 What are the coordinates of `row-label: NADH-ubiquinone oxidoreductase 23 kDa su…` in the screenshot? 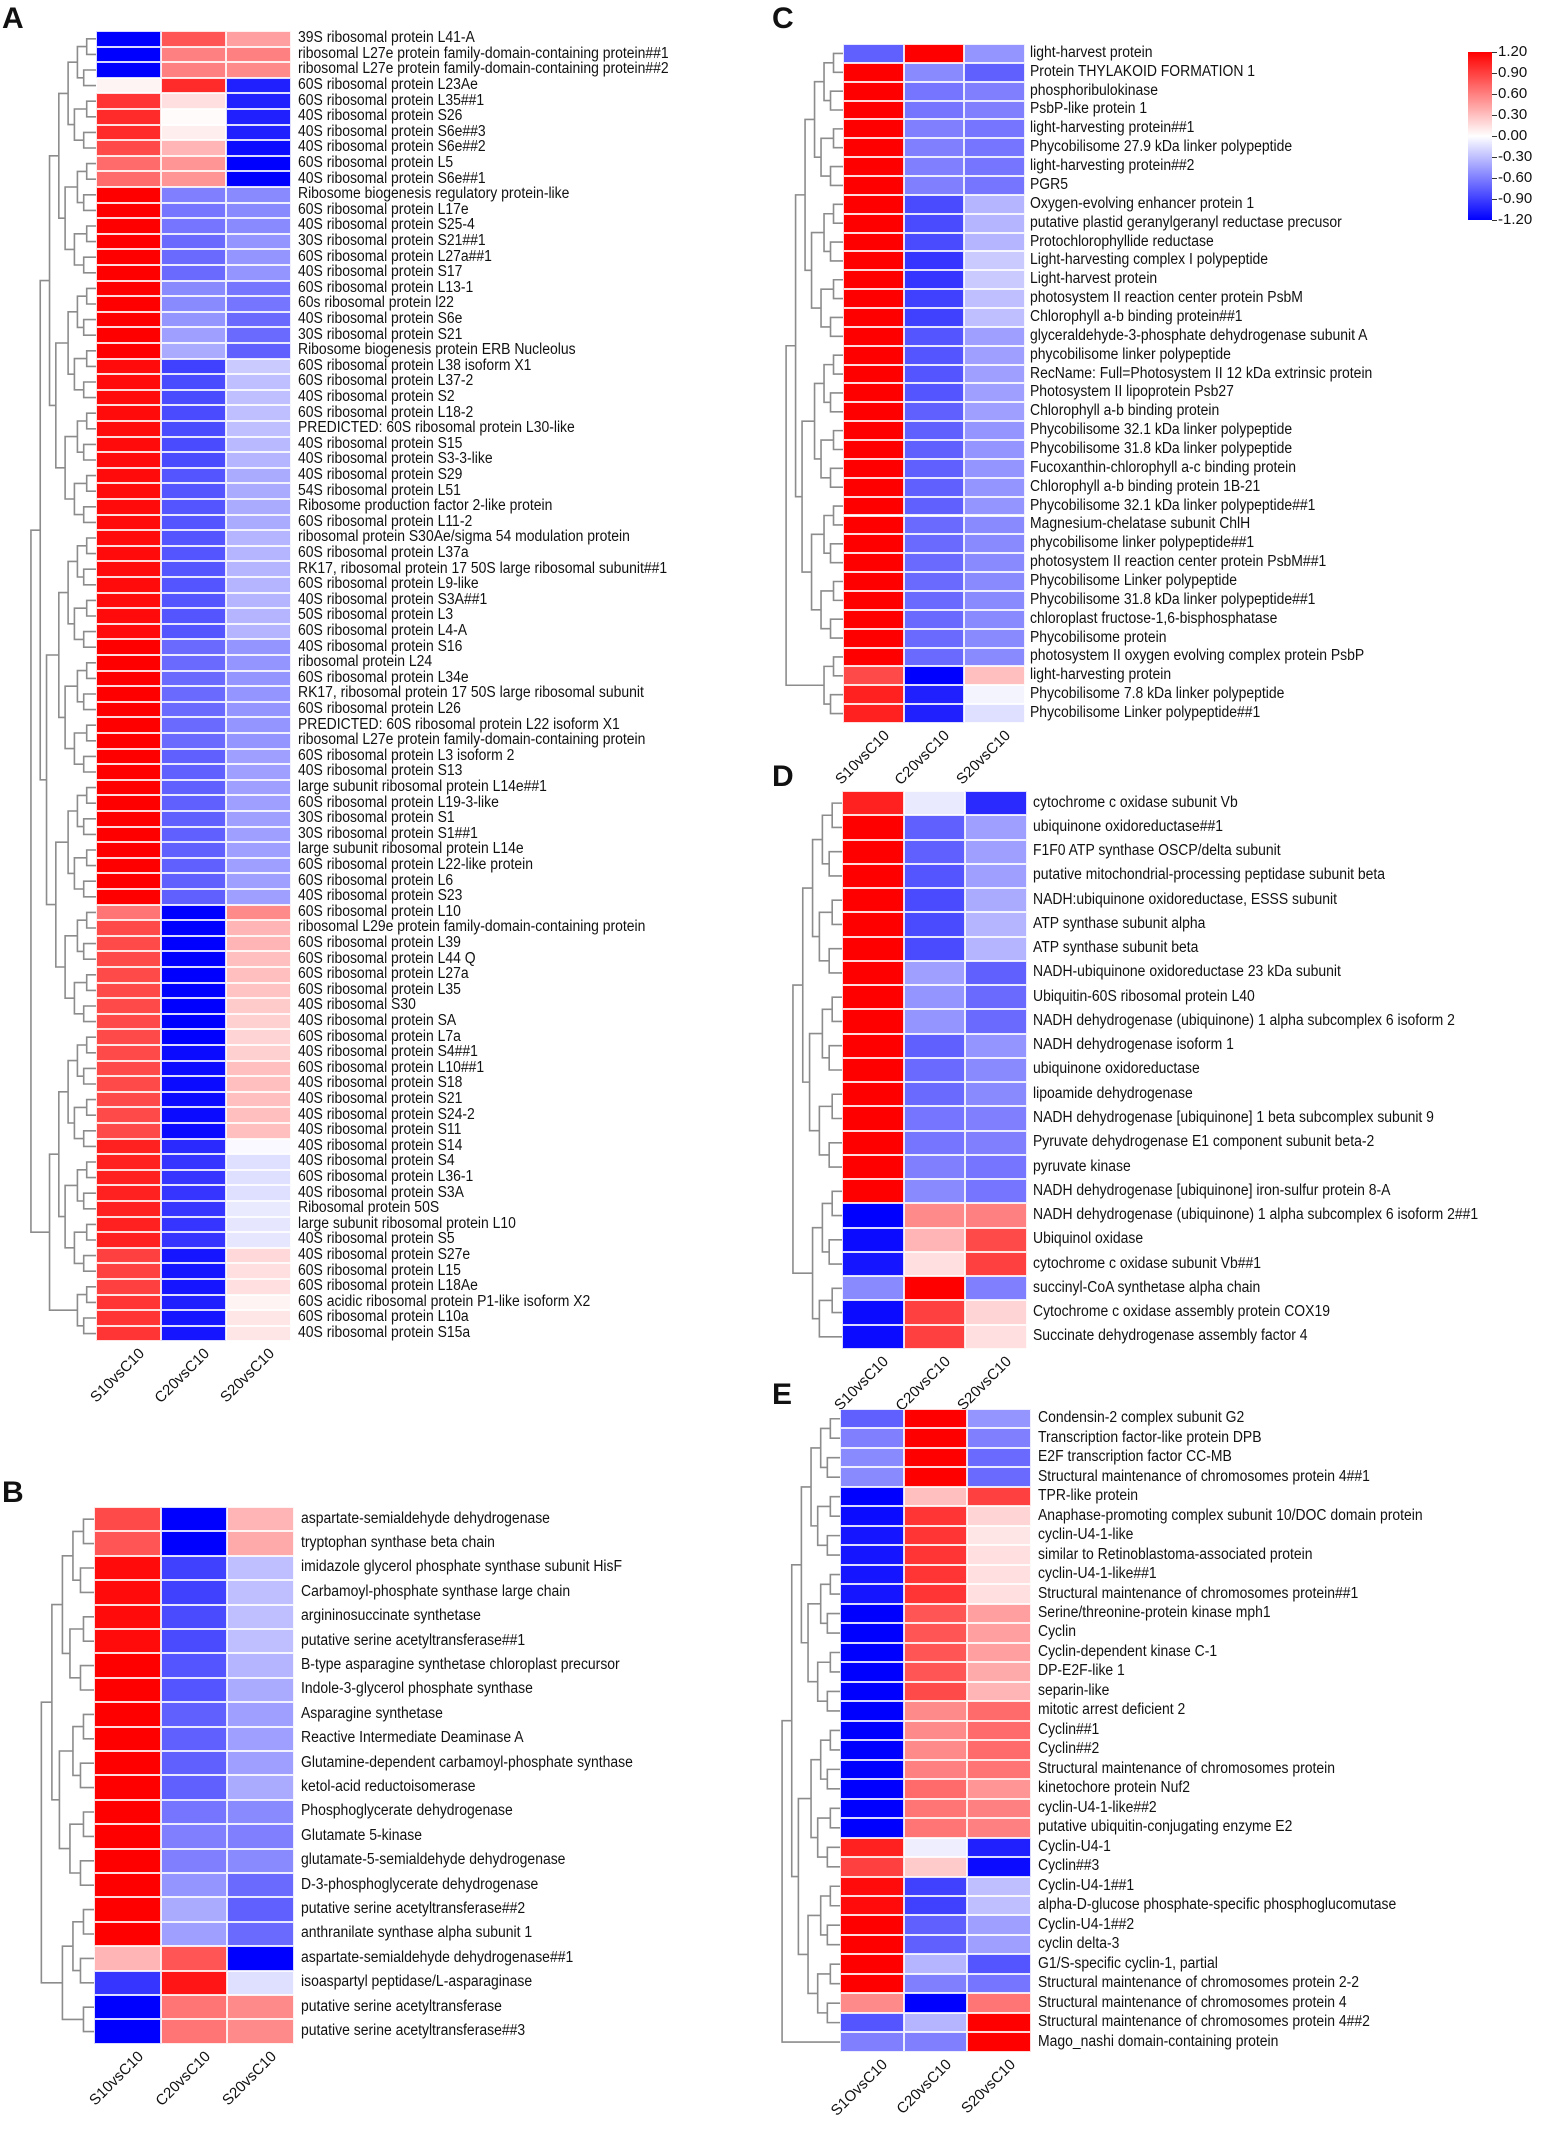 It's located at (1187, 972).